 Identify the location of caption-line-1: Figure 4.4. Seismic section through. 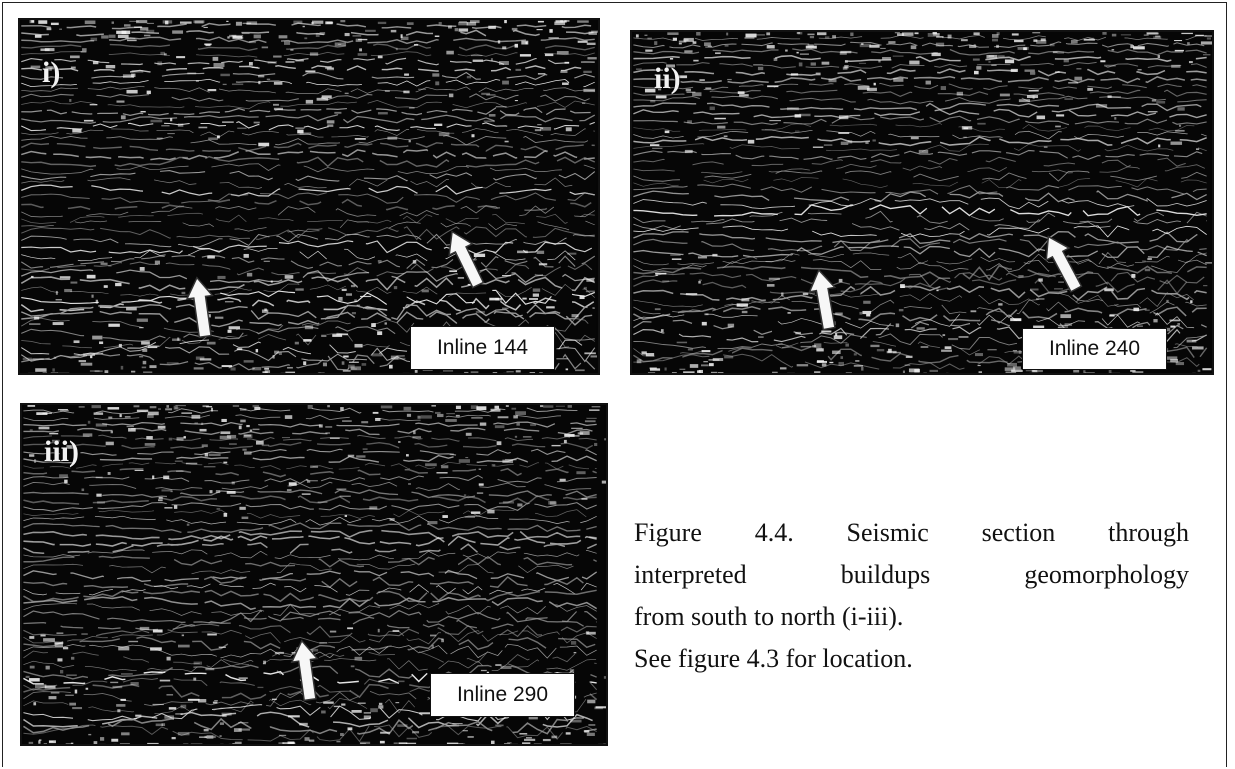
(911, 532).